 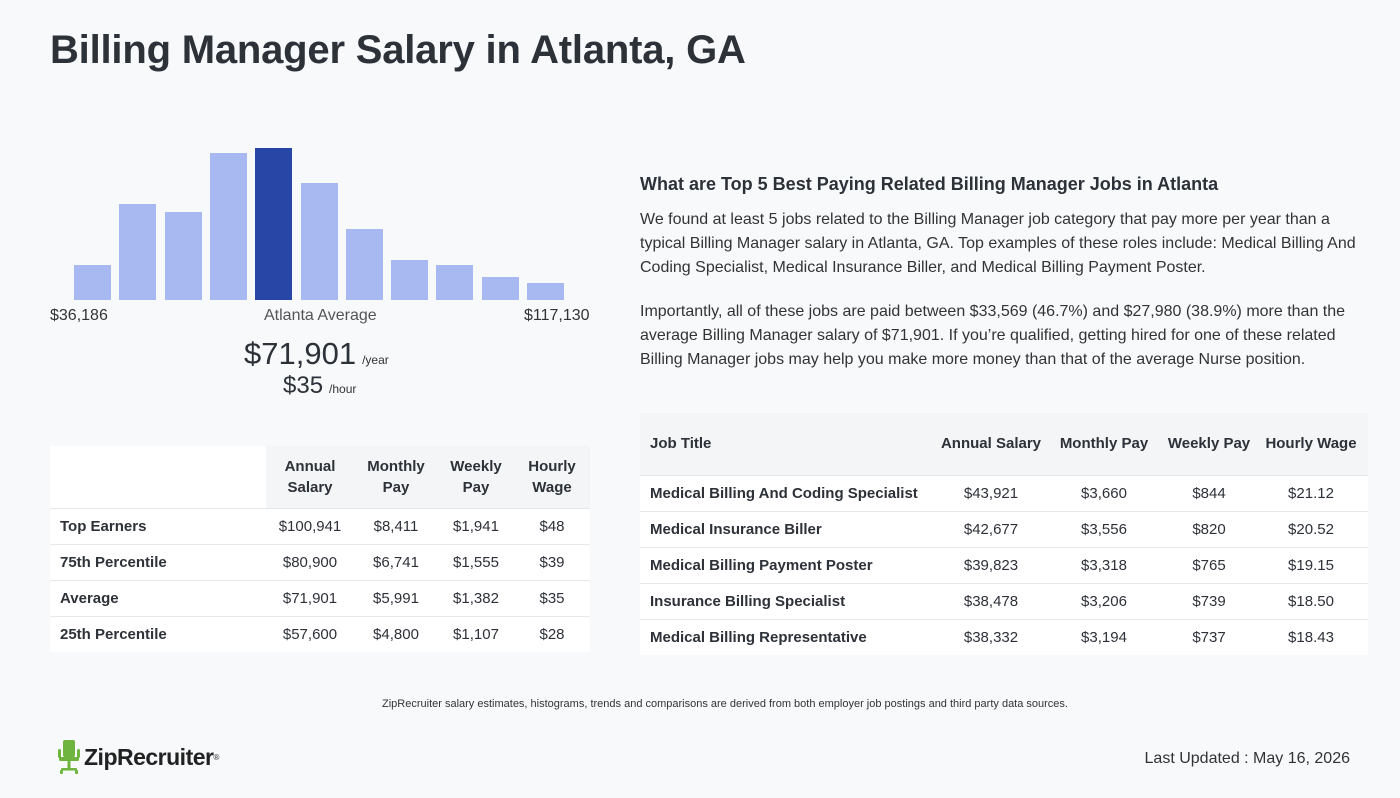 I want to click on job-pay-cell: $38,478, so click(x=991, y=600).